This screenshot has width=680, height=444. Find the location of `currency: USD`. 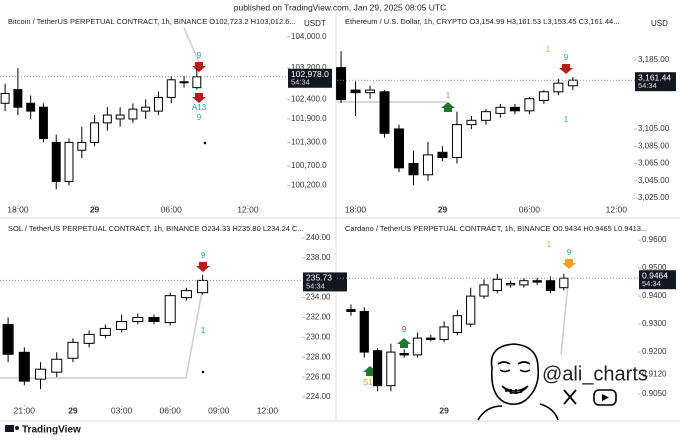

currency: USD is located at coordinates (659, 23).